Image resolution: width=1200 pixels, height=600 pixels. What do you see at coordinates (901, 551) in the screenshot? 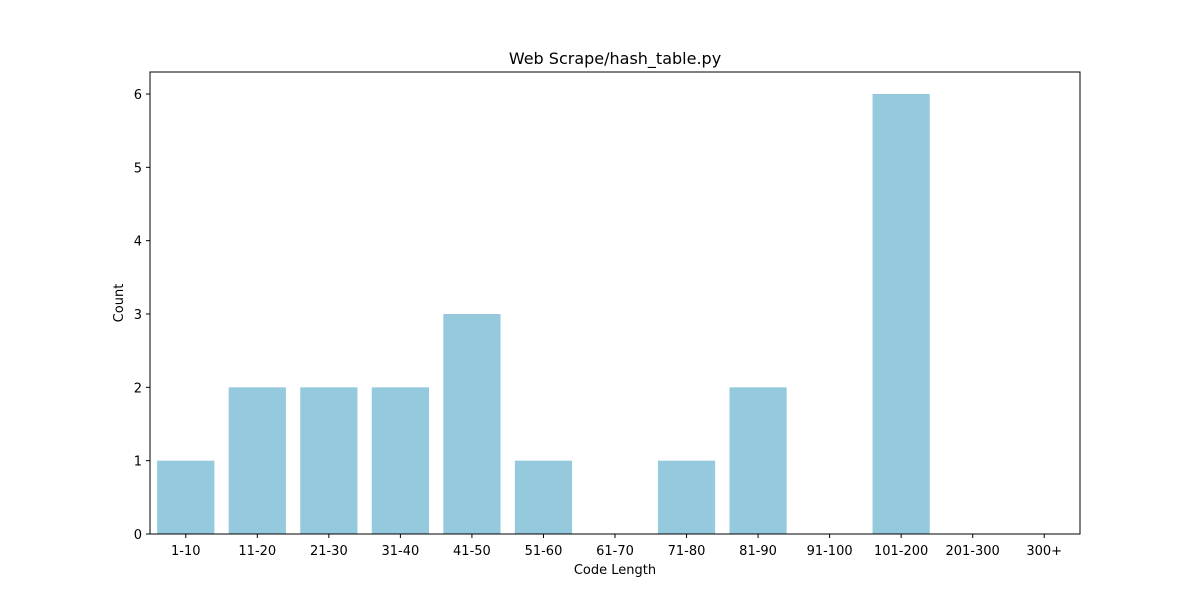
I see `x-tick-label: 101-200` at bounding box center [901, 551].